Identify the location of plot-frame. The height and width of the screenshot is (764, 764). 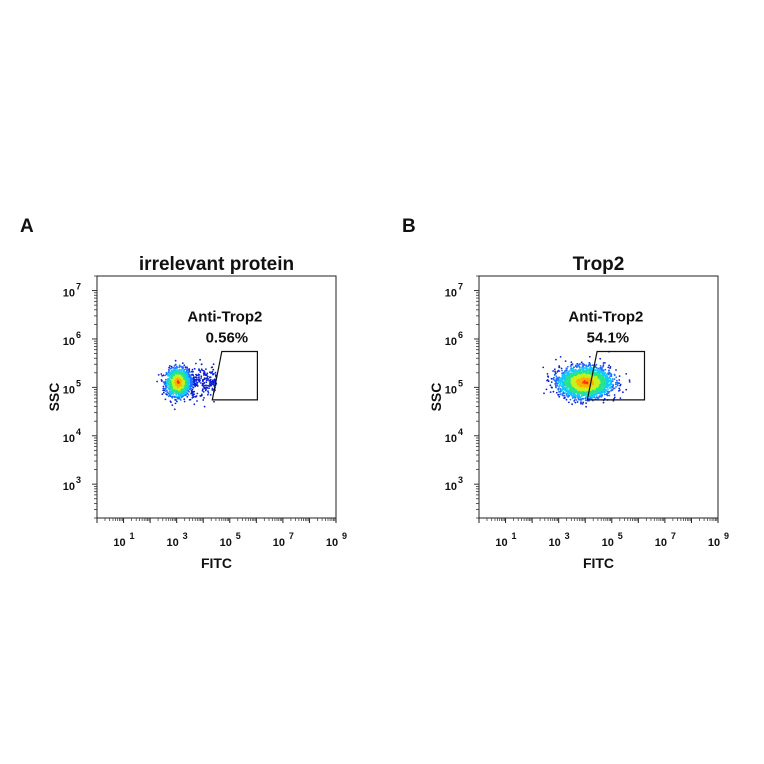
(216, 397).